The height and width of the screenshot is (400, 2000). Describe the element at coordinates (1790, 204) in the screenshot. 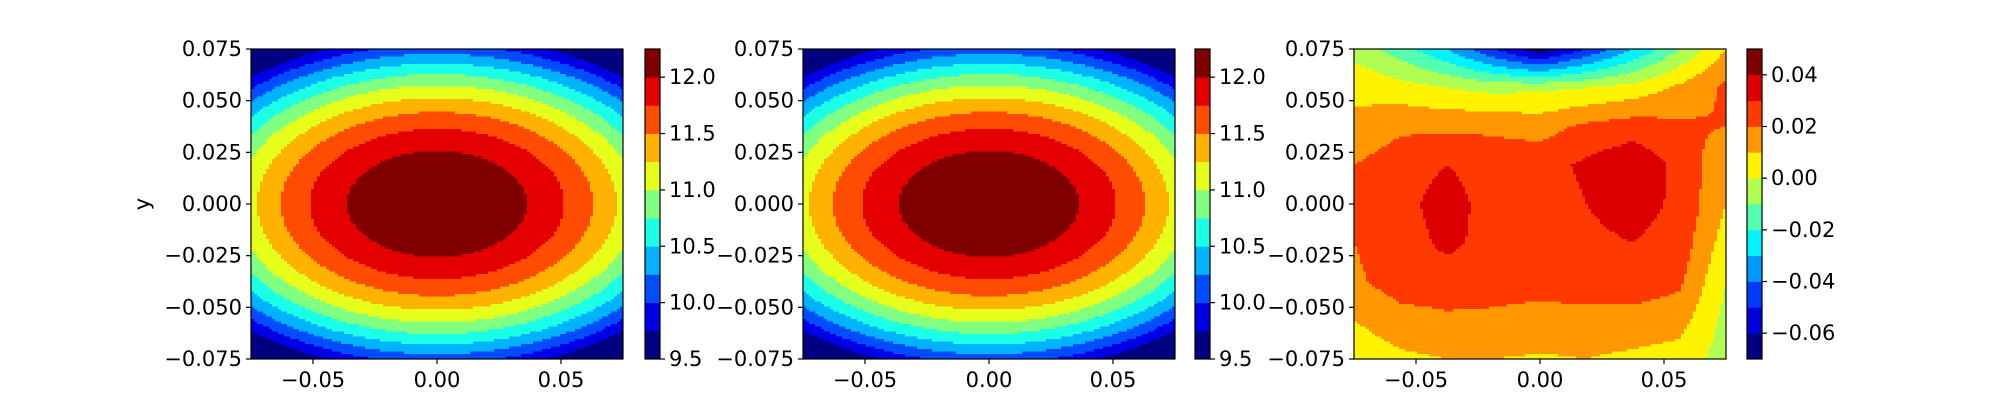

I see `colorbar: −0.06 −0.04 −0.02 0.00 0.02 0.04` at that location.